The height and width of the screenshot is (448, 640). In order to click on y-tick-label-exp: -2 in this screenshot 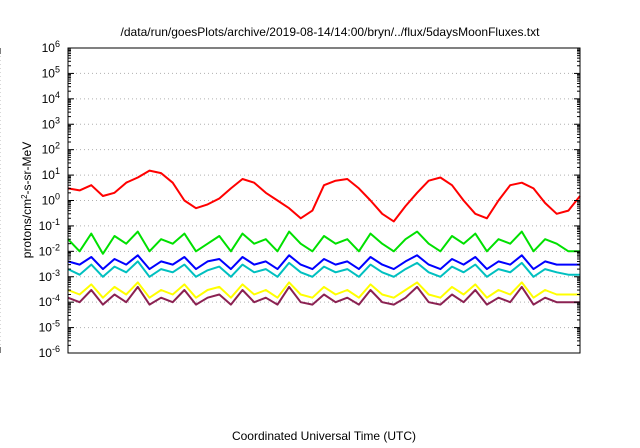, I will do `click(56, 247)`.